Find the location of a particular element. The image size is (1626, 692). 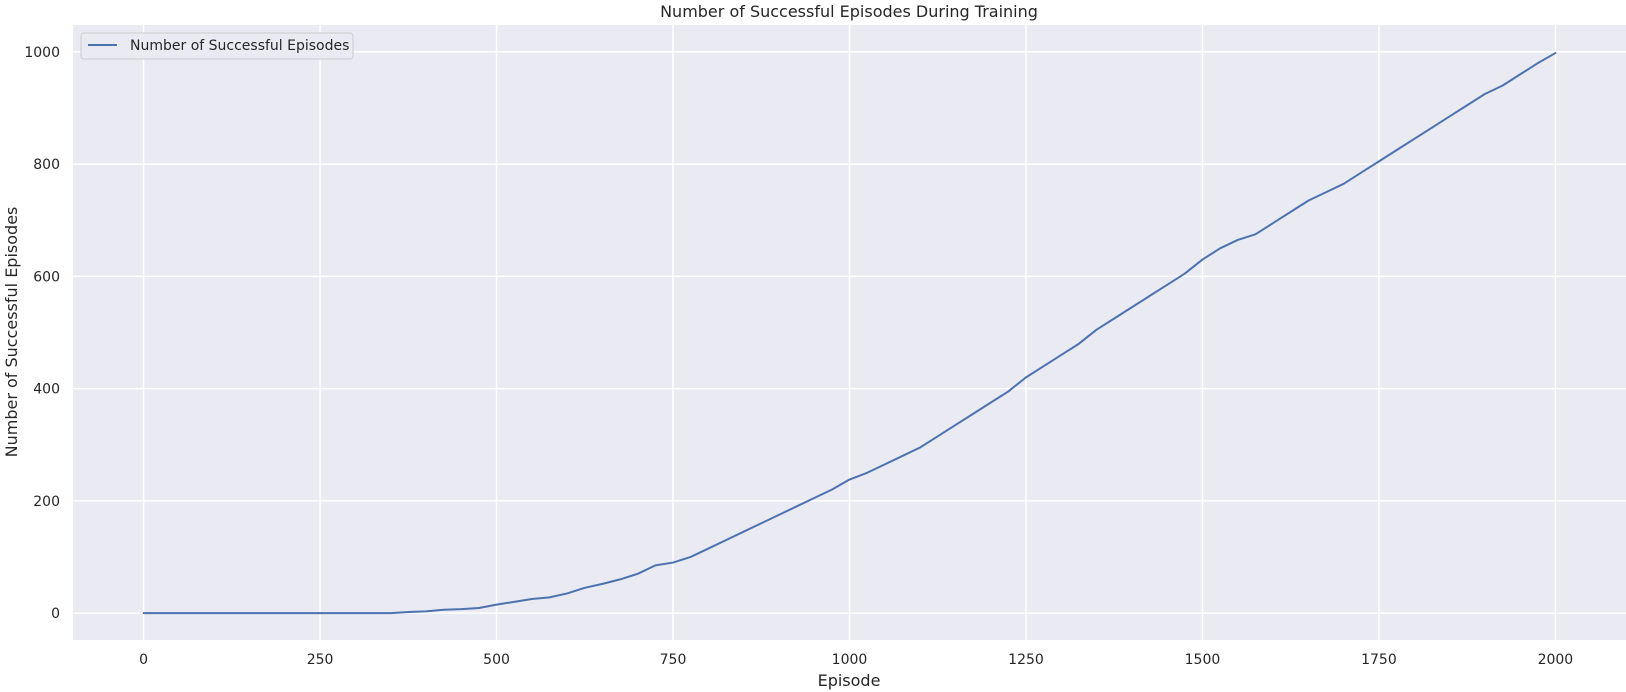

y-tick-label: 1000 is located at coordinates (42, 53).